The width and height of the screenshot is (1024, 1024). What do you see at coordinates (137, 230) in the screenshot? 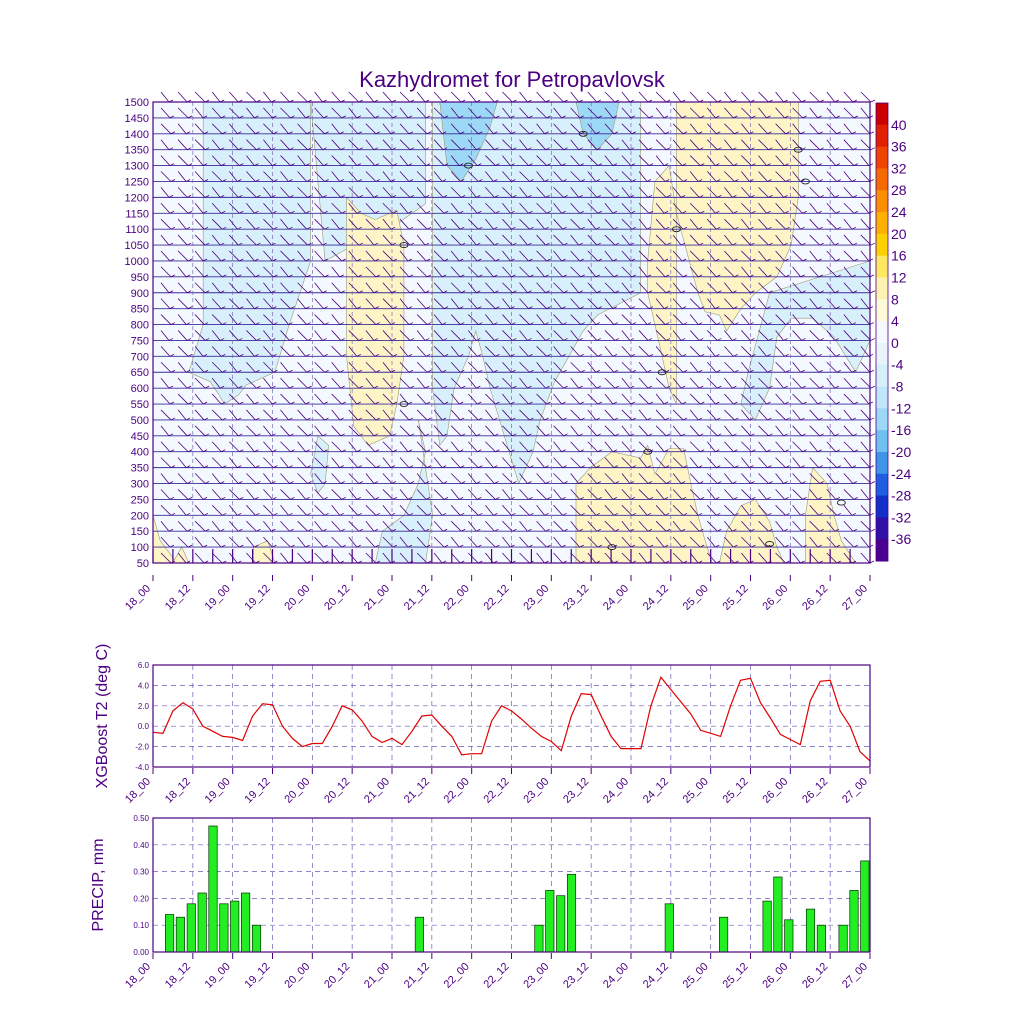
I see `pressure-label: 1100` at bounding box center [137, 230].